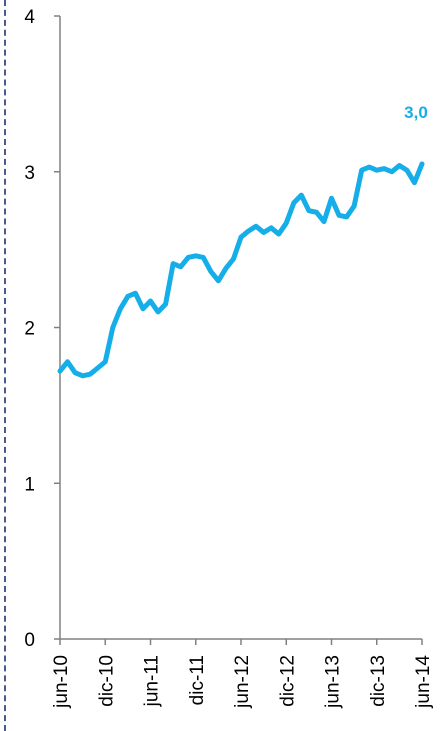 The height and width of the screenshot is (731, 448). Describe the element at coordinates (29, 484) in the screenshot. I see `y-tick-label: 1` at that location.